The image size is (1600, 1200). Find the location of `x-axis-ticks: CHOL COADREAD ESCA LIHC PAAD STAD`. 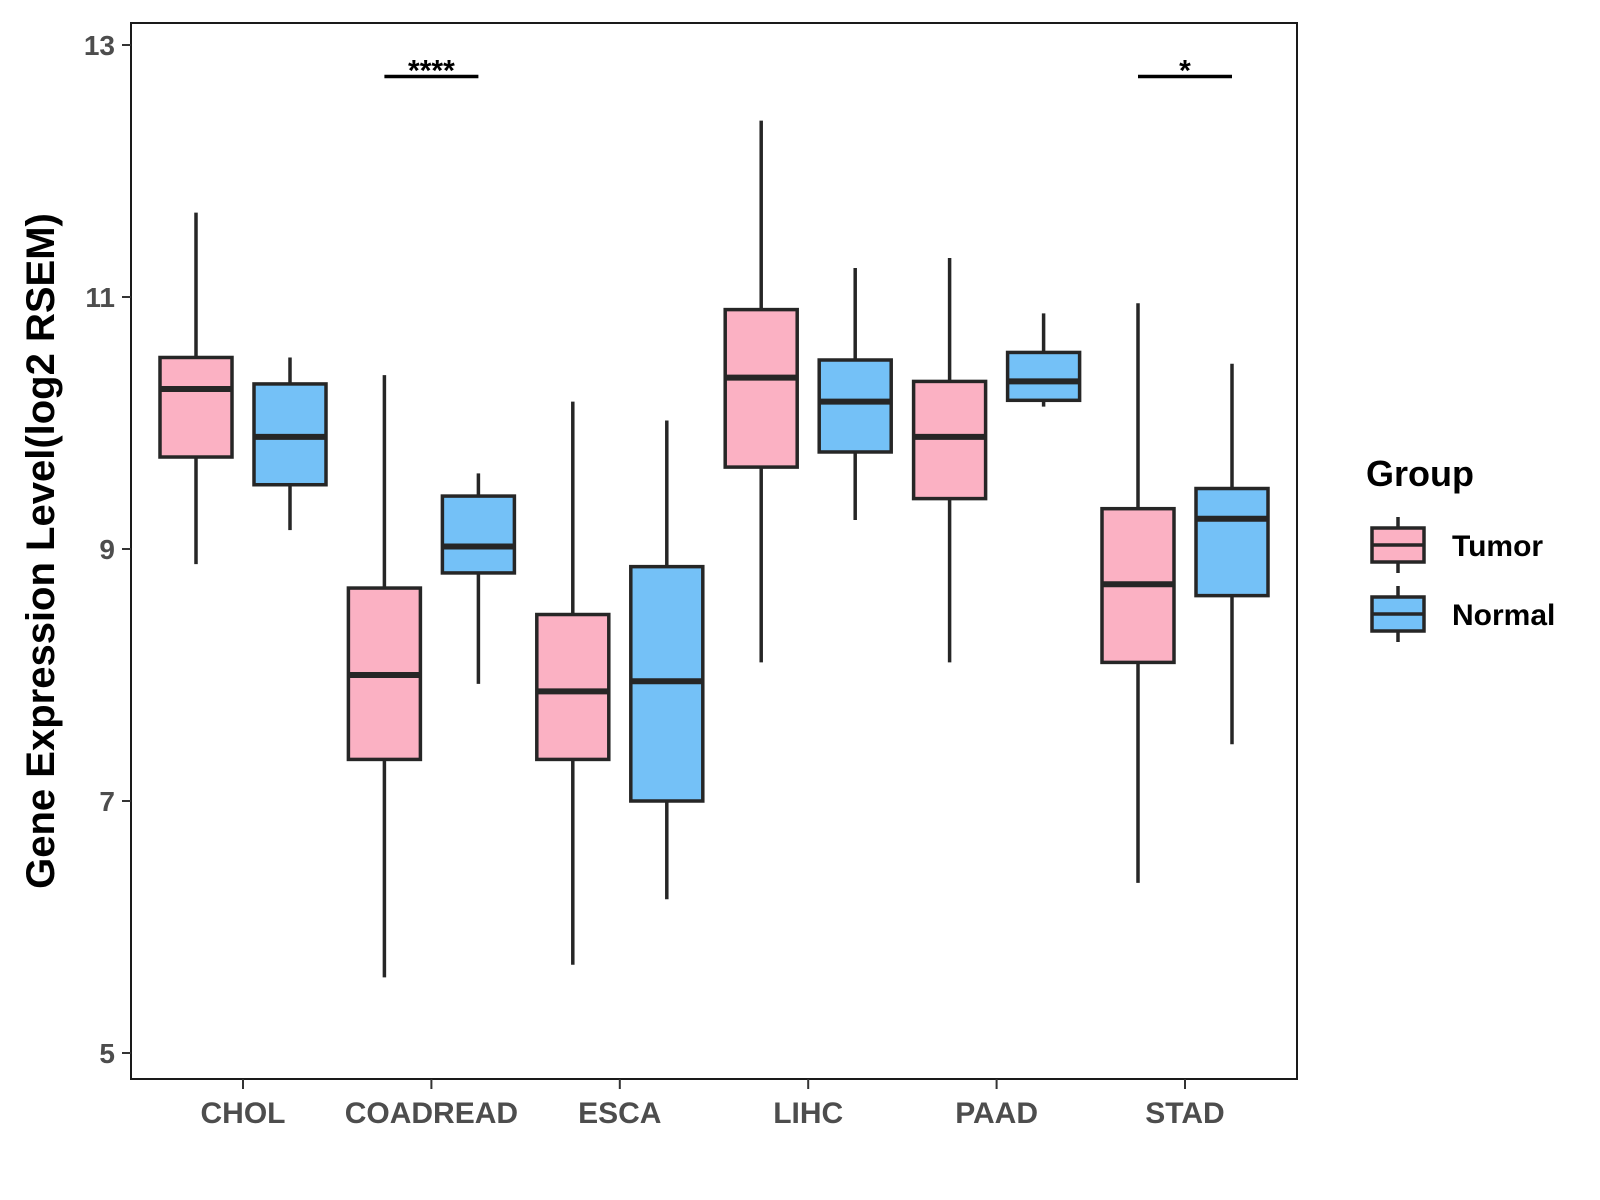

x-axis-ticks: CHOL COADREAD ESCA LIHC PAAD STAD is located at coordinates (713, 1104).